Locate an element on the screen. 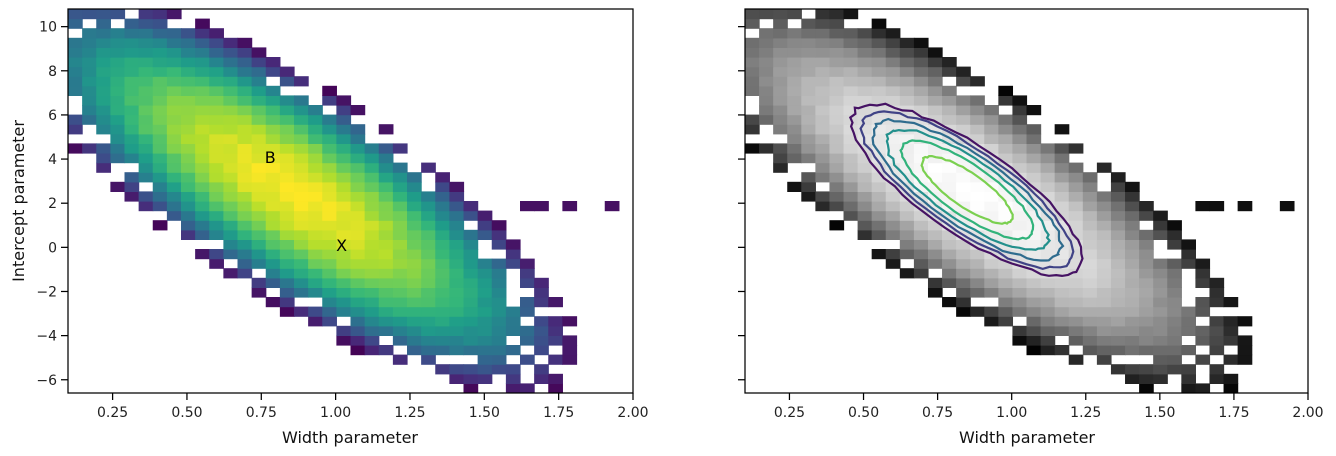 The width and height of the screenshot is (1336, 456). x-tick-label: 1.00 is located at coordinates (1011, 413).